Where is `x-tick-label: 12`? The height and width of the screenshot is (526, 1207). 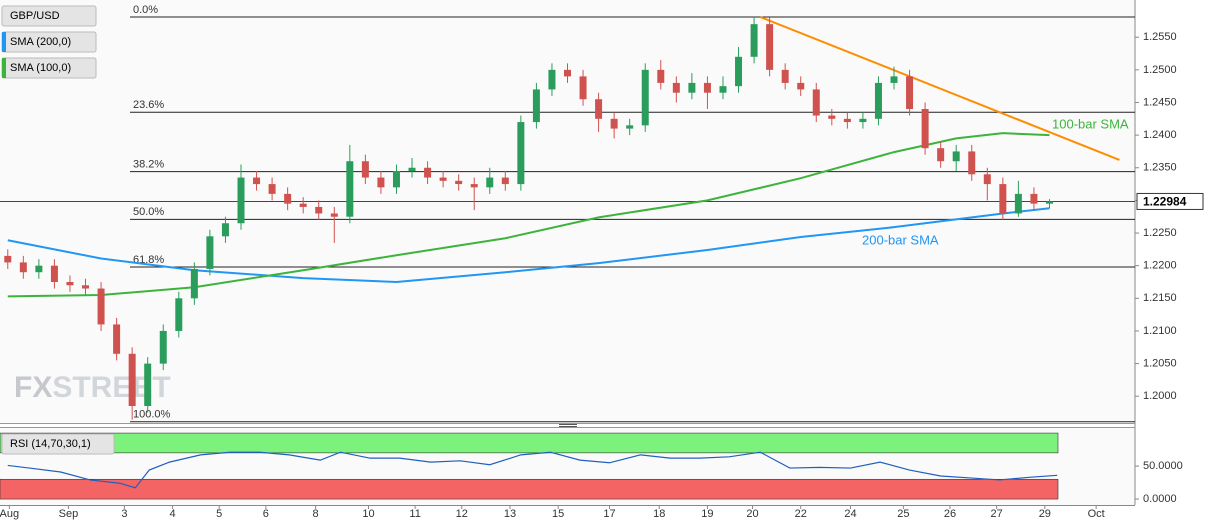 x-tick-label: 12 is located at coordinates (462, 514).